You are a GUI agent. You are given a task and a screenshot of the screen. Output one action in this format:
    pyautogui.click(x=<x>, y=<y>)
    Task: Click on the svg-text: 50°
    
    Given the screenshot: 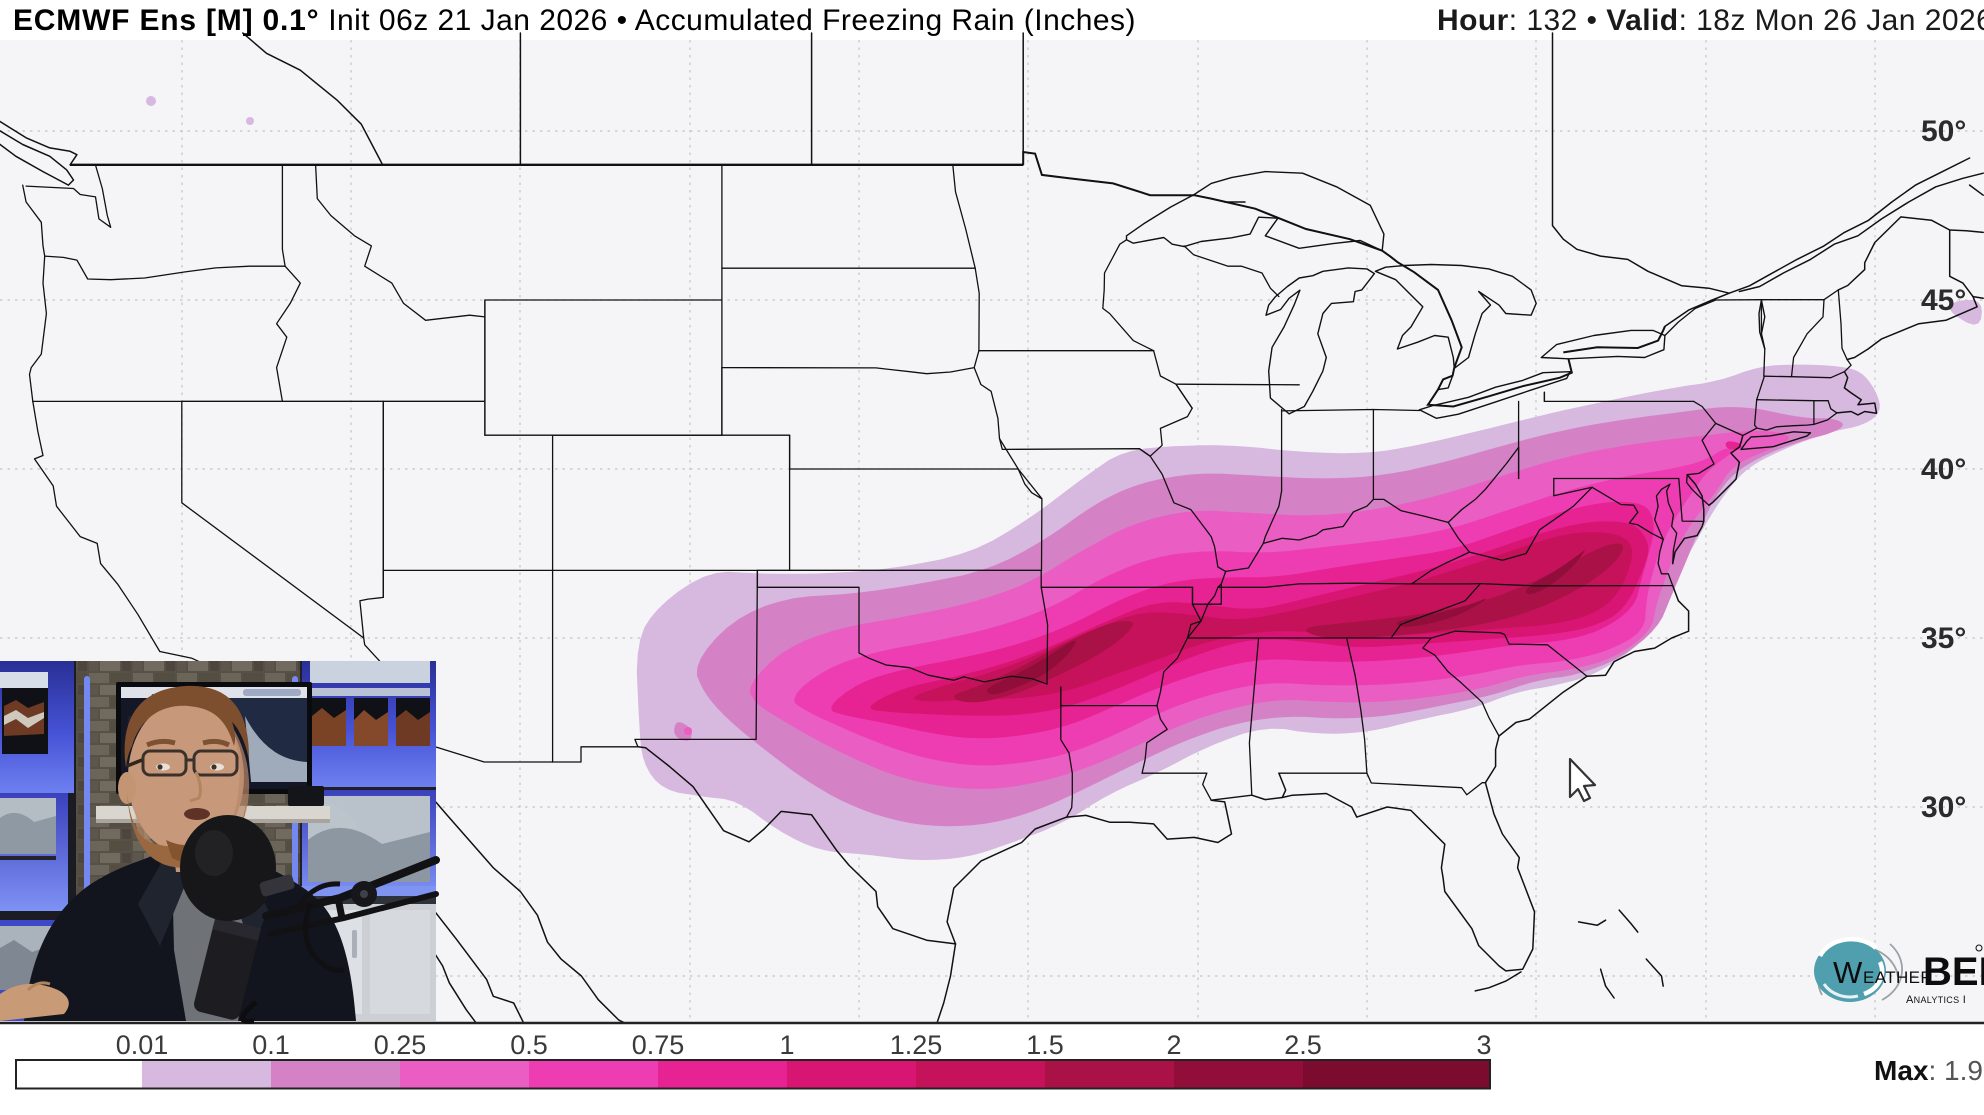 What is the action you would take?
    pyautogui.click(x=1943, y=131)
    